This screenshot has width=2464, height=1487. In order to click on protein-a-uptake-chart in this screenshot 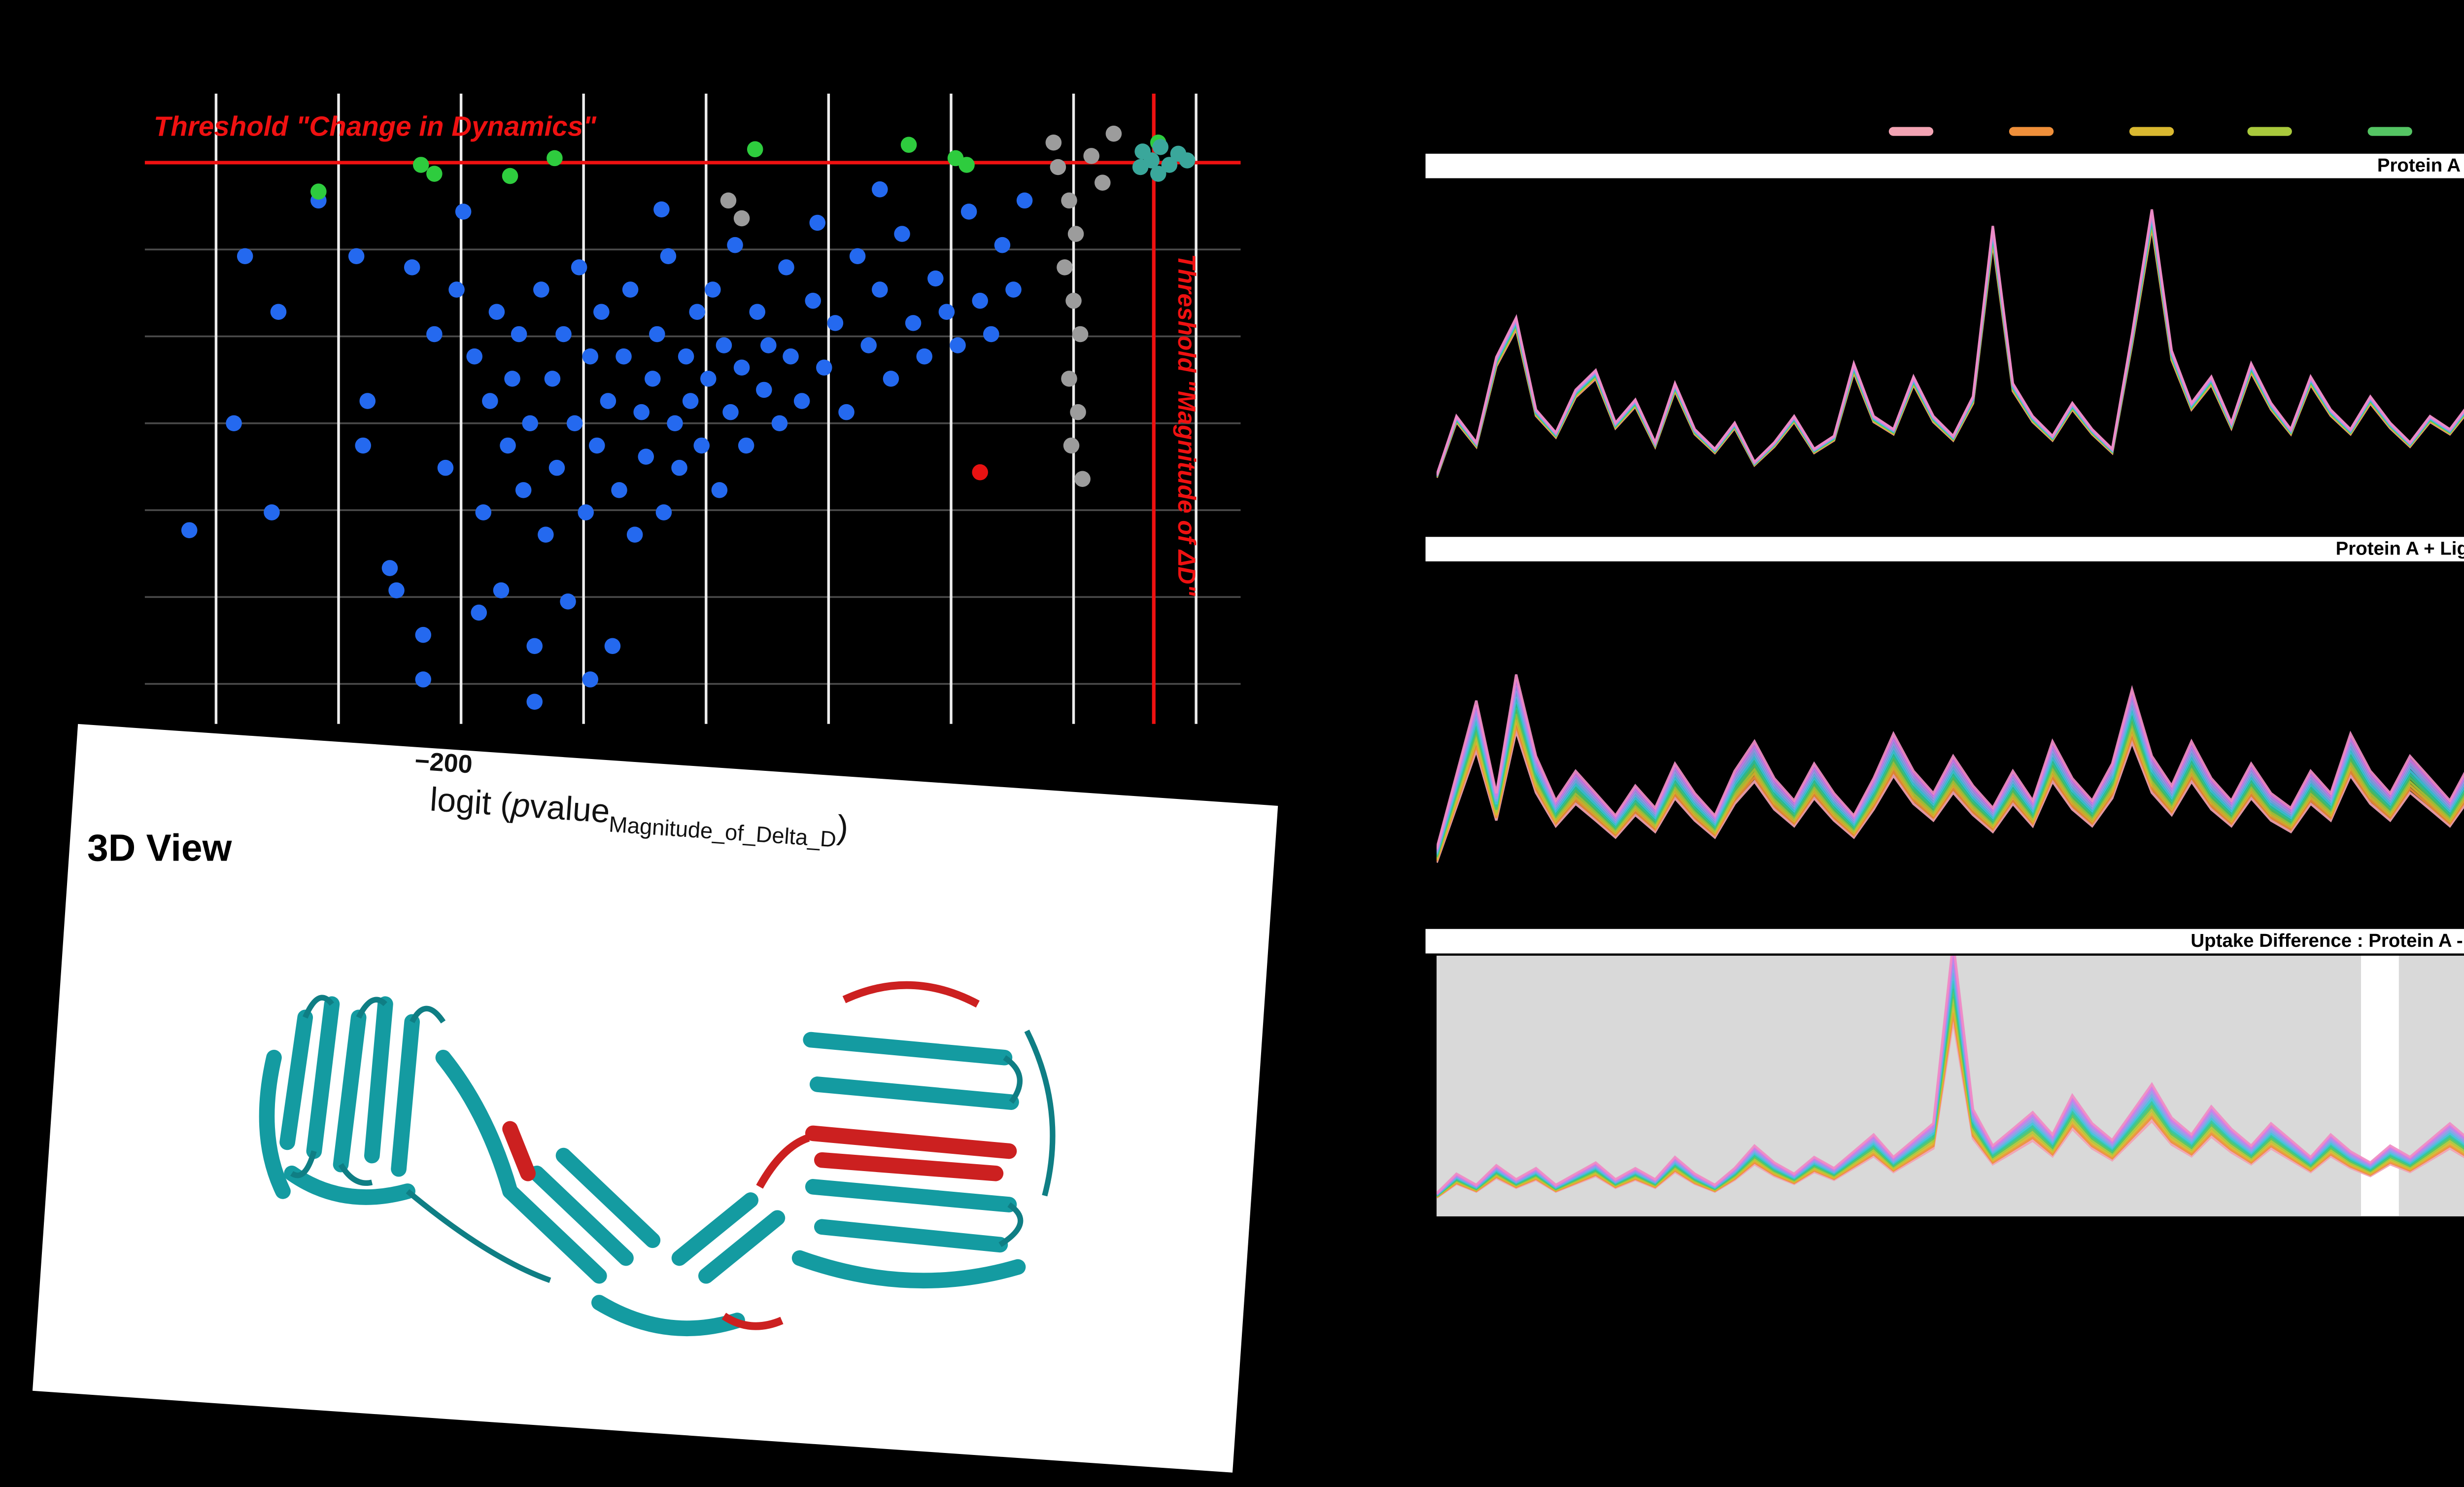, I will do `click(1950, 354)`.